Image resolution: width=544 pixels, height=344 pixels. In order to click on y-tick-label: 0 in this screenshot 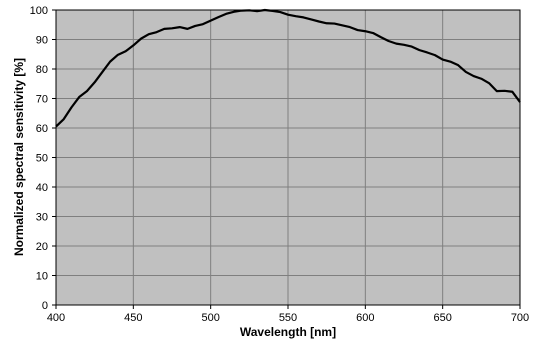, I will do `click(45, 306)`.